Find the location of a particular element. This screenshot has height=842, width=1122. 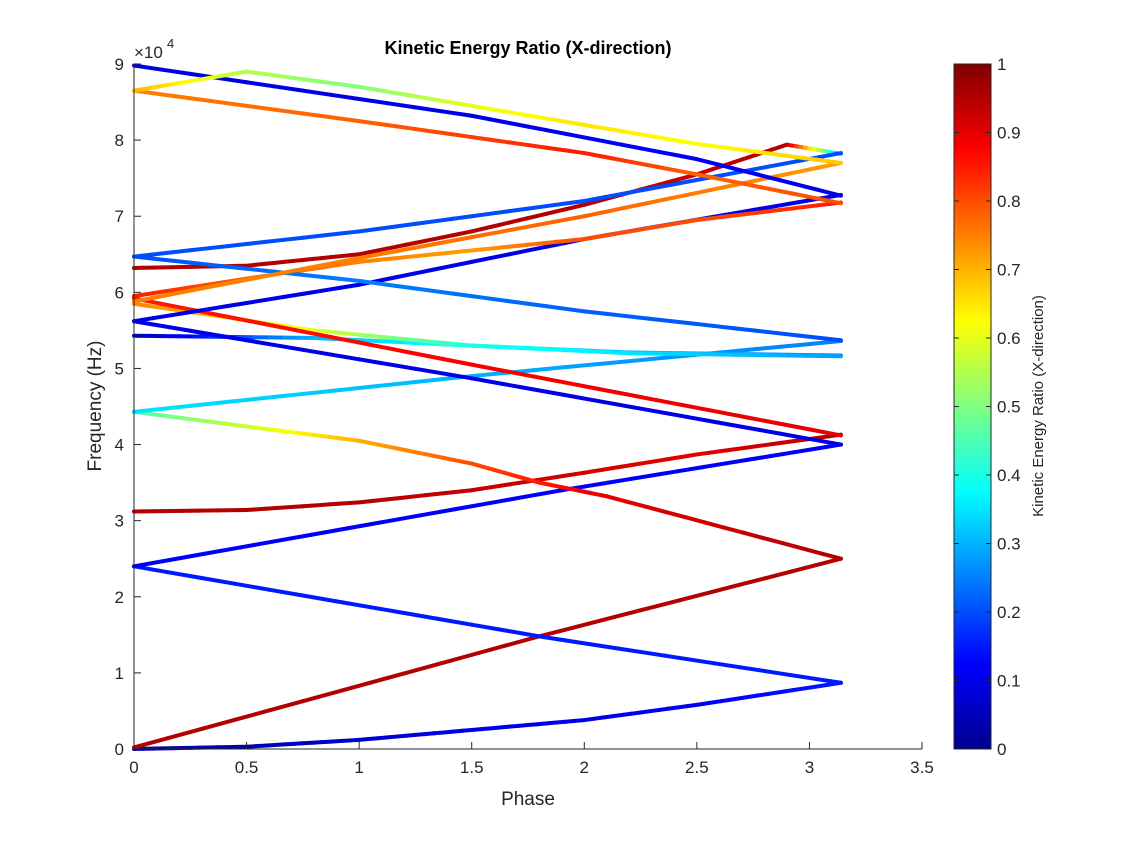

x-tick-label: 0.5 is located at coordinates (247, 767).